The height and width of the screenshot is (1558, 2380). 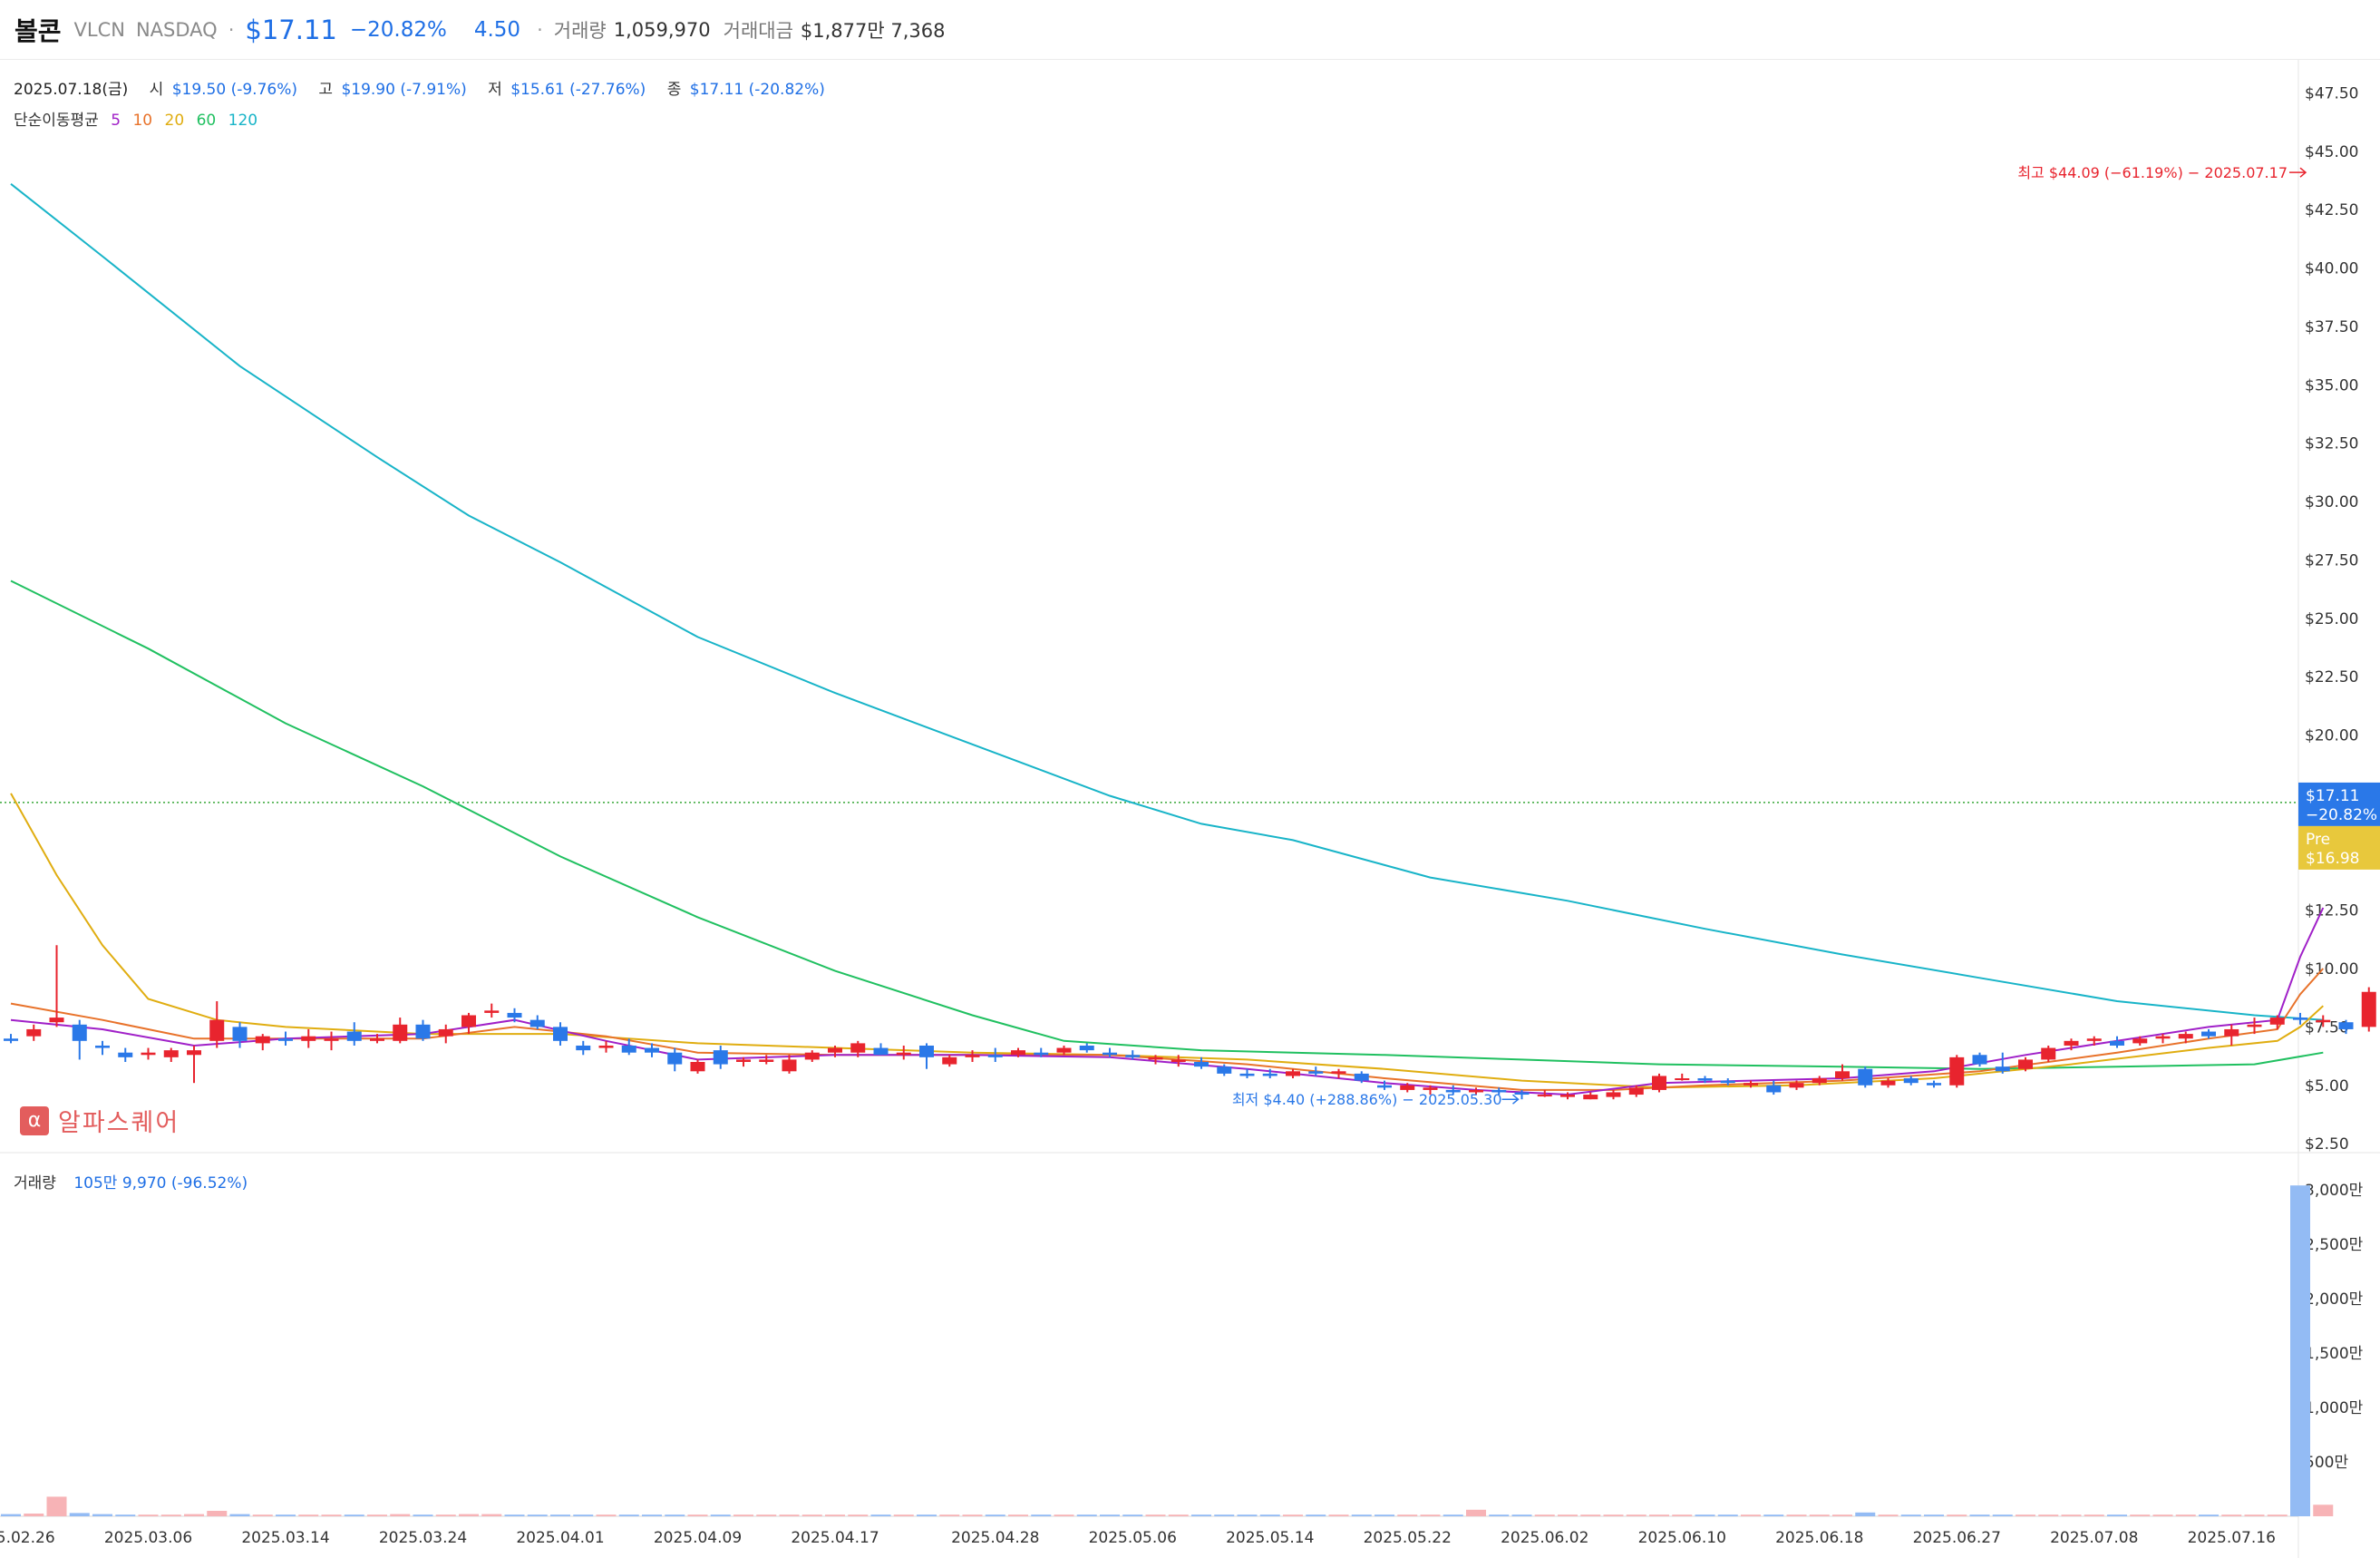 I want to click on ma-legend: 단순이동평균 5 10 20 60 120, so click(x=139, y=118).